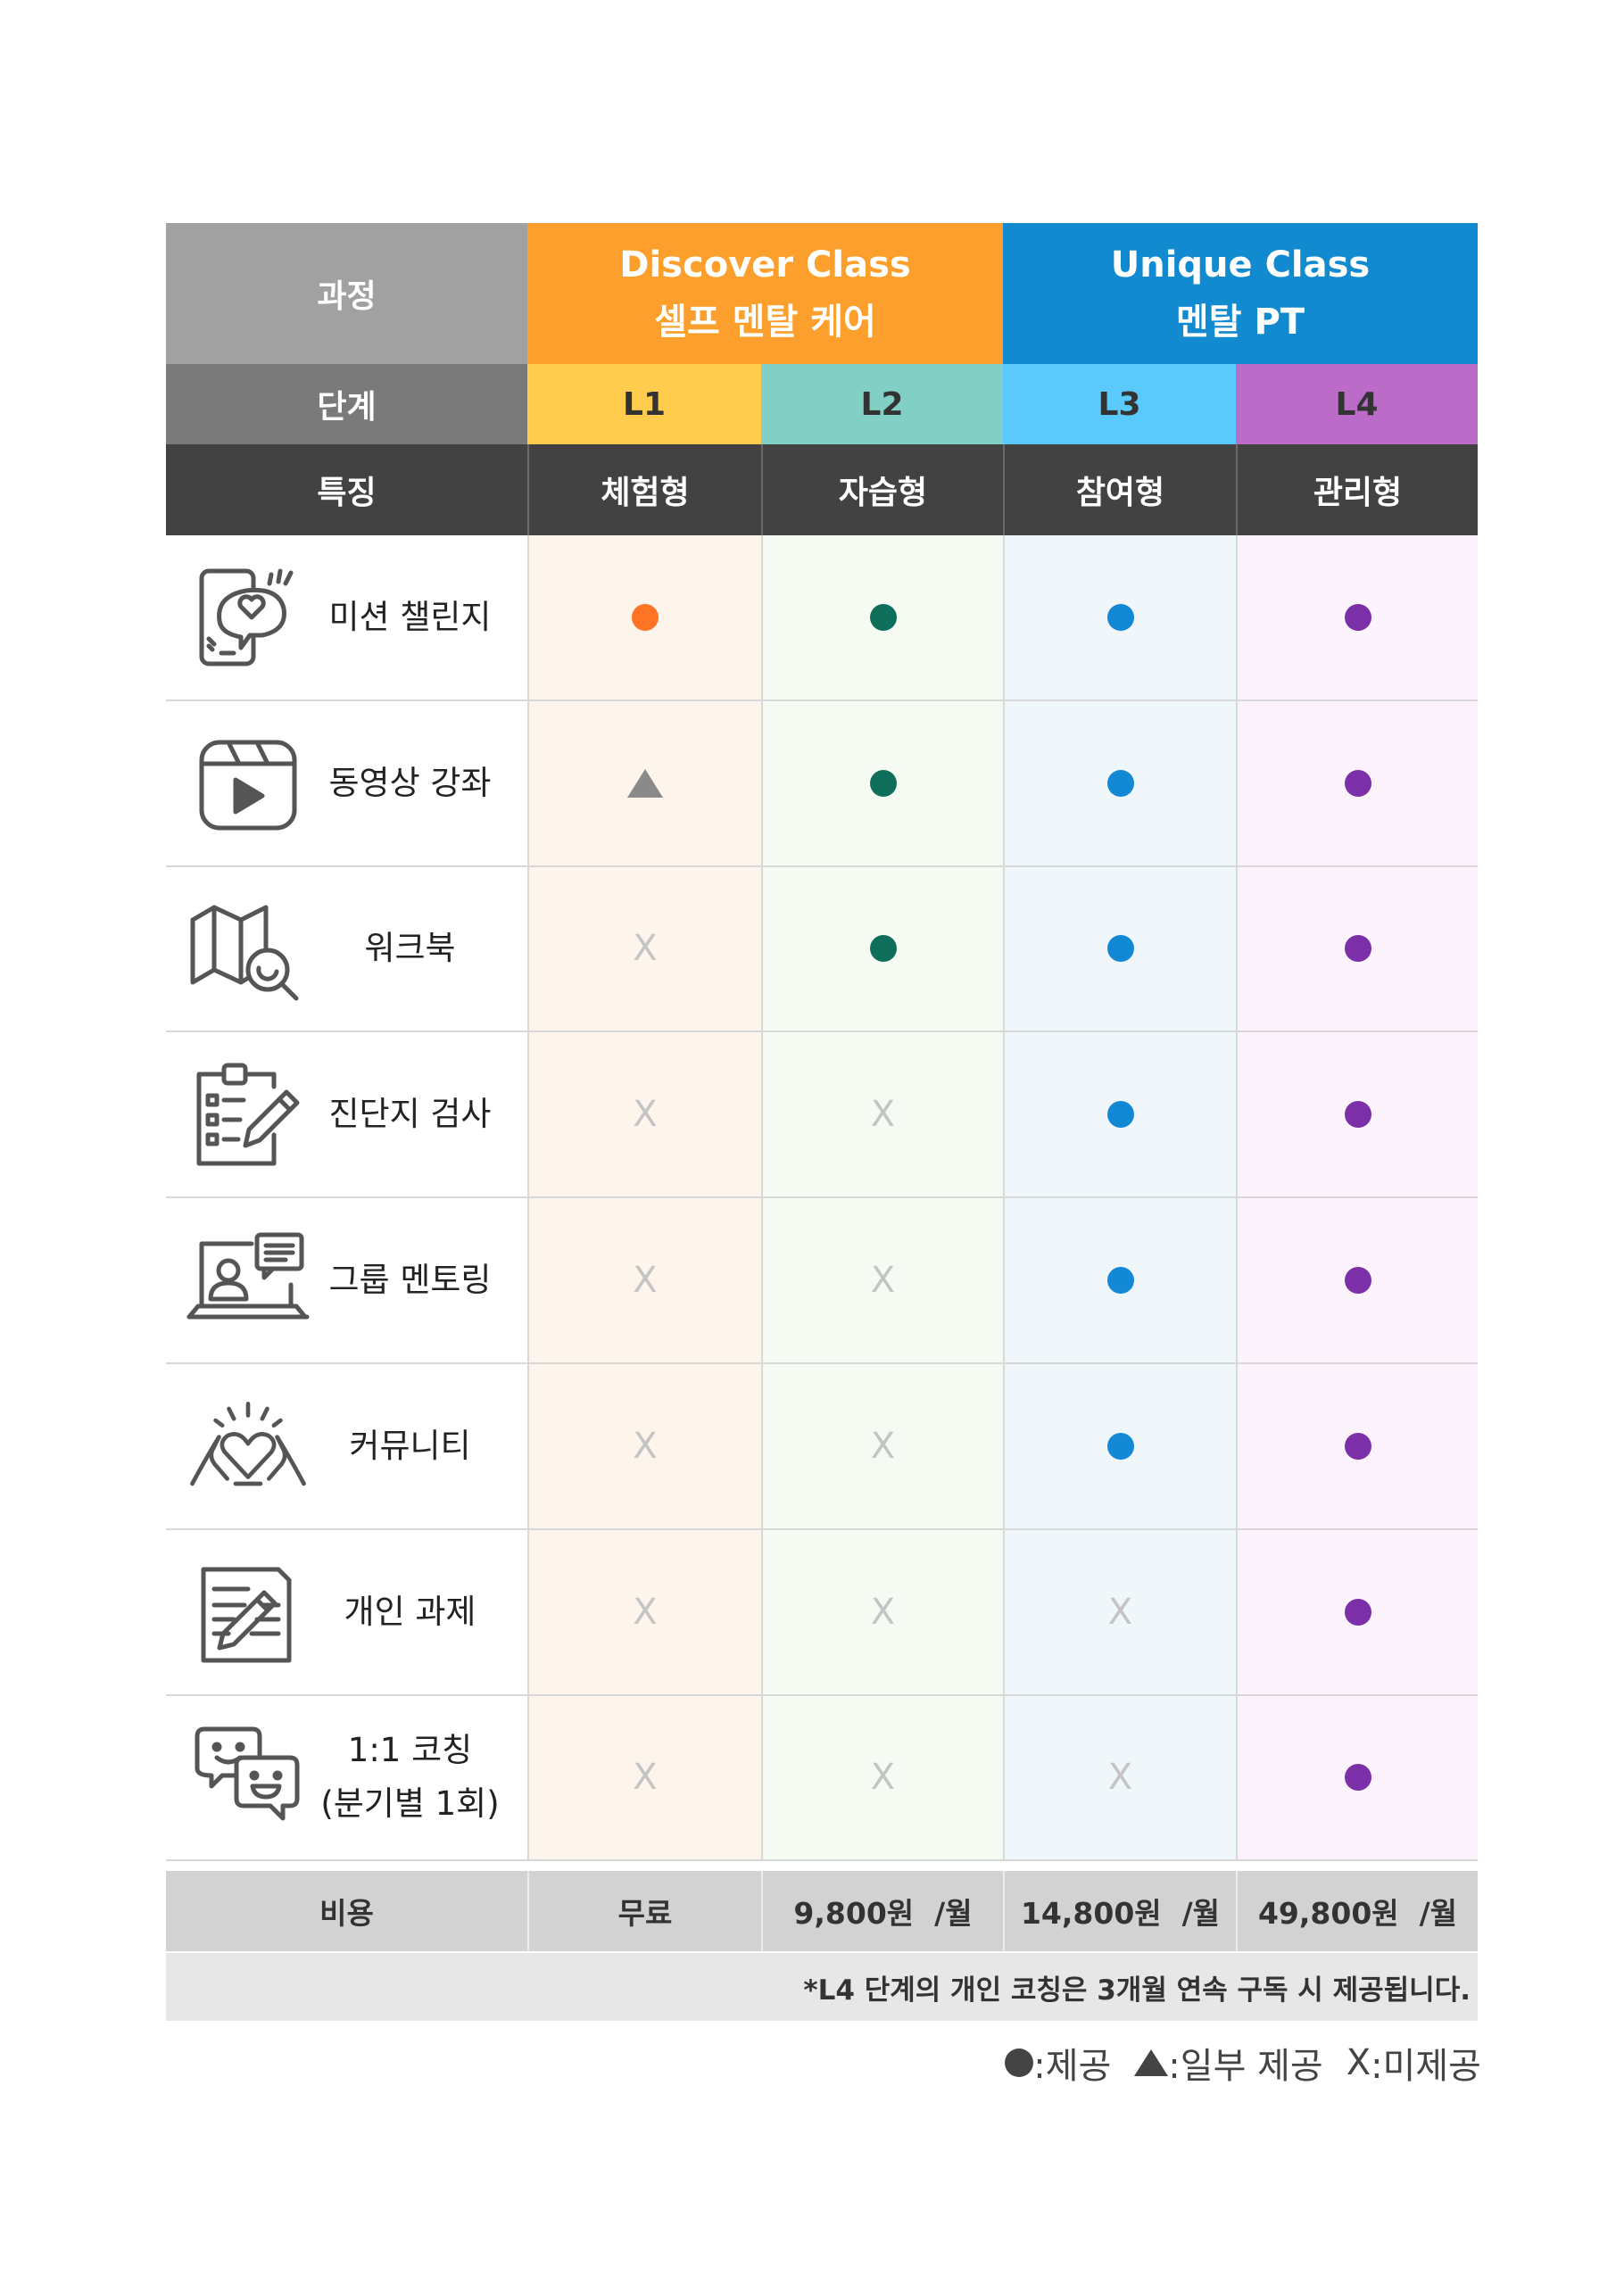 This screenshot has width=1624, height=2276. I want to click on unique-class-header: Unique Class 멘탈 PT, so click(1240, 293).